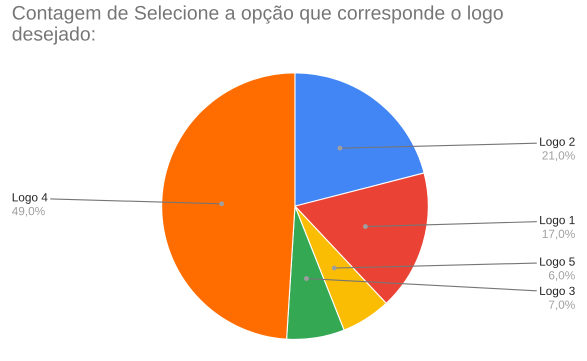  What do you see at coordinates (561, 276) in the screenshot?
I see `data-label: 6,0%` at bounding box center [561, 276].